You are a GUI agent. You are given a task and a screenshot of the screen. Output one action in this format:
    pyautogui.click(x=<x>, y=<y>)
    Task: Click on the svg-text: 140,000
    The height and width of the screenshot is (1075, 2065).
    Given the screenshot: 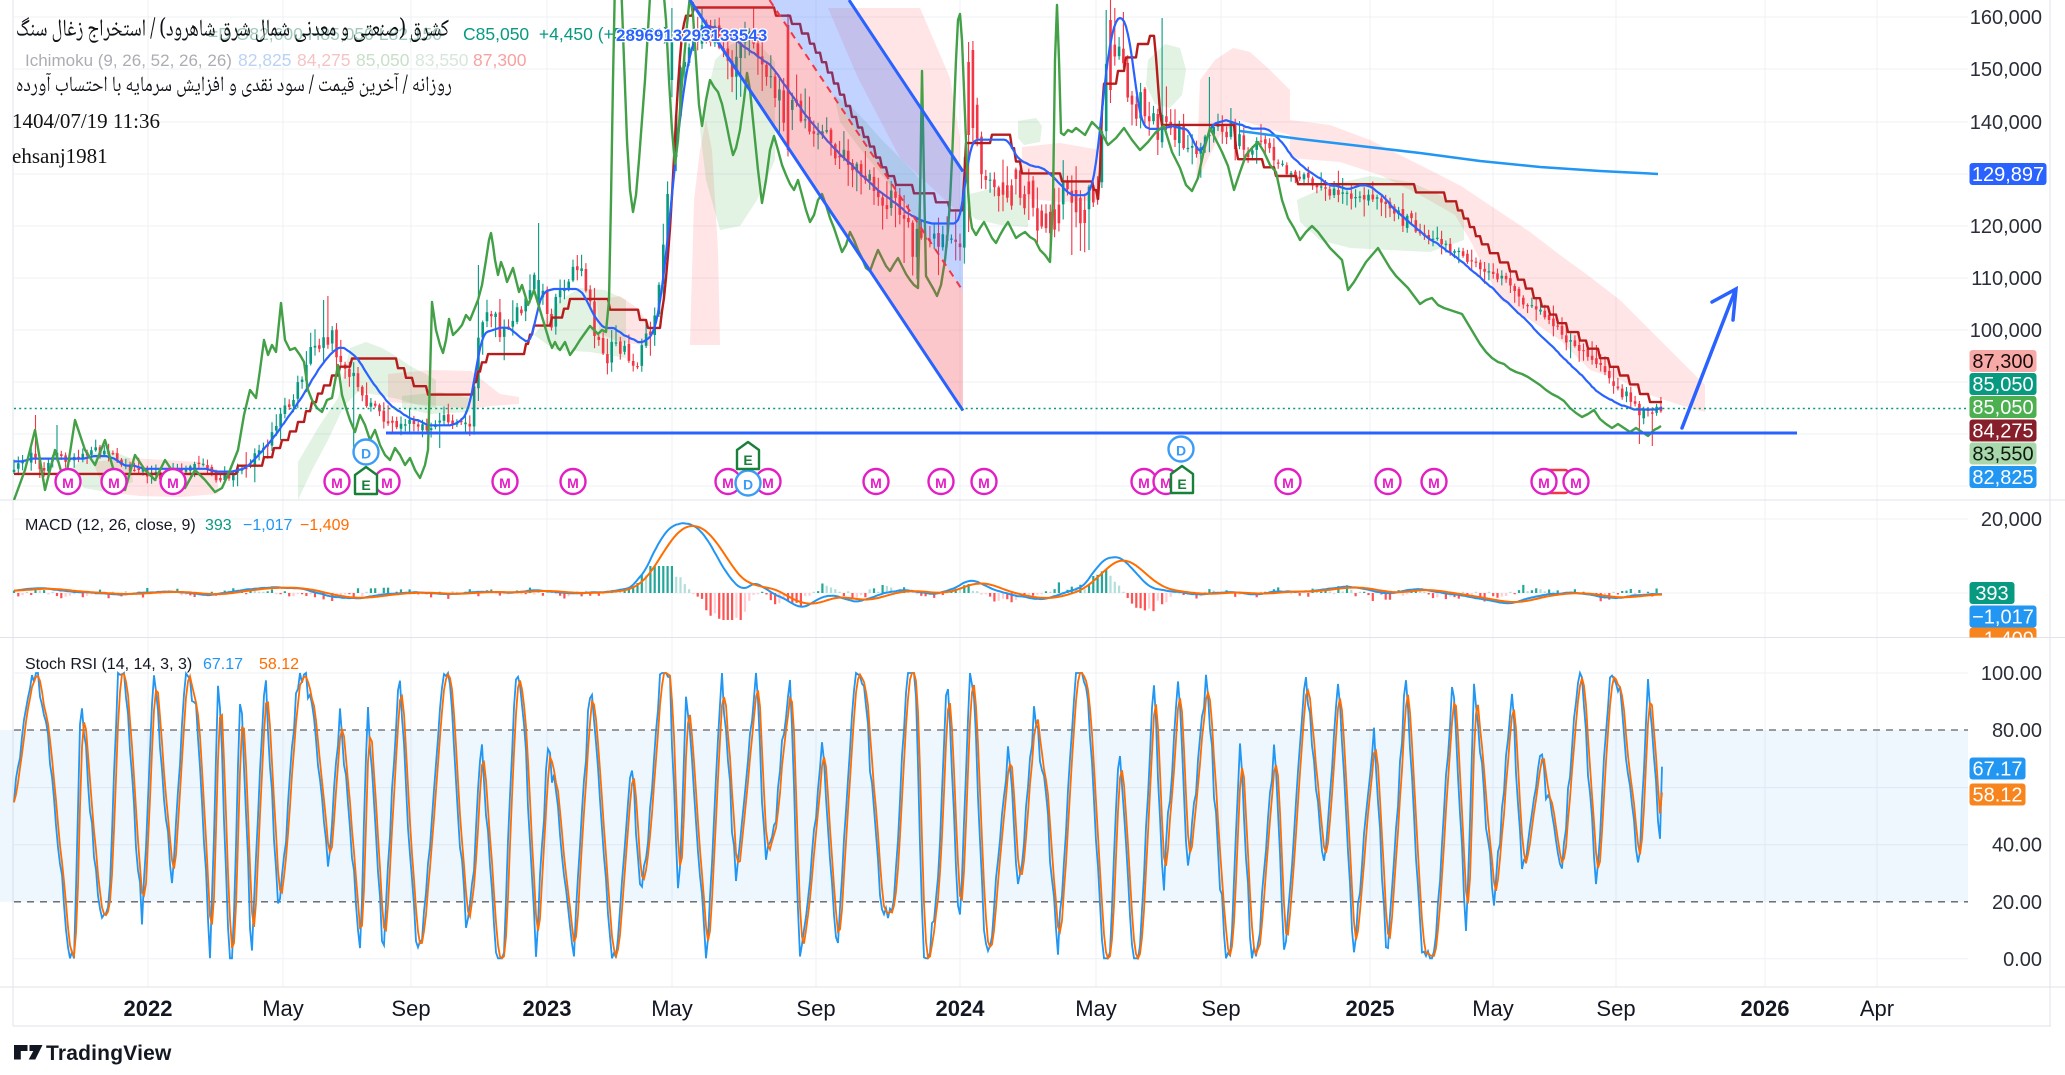 What is the action you would take?
    pyautogui.click(x=2006, y=123)
    